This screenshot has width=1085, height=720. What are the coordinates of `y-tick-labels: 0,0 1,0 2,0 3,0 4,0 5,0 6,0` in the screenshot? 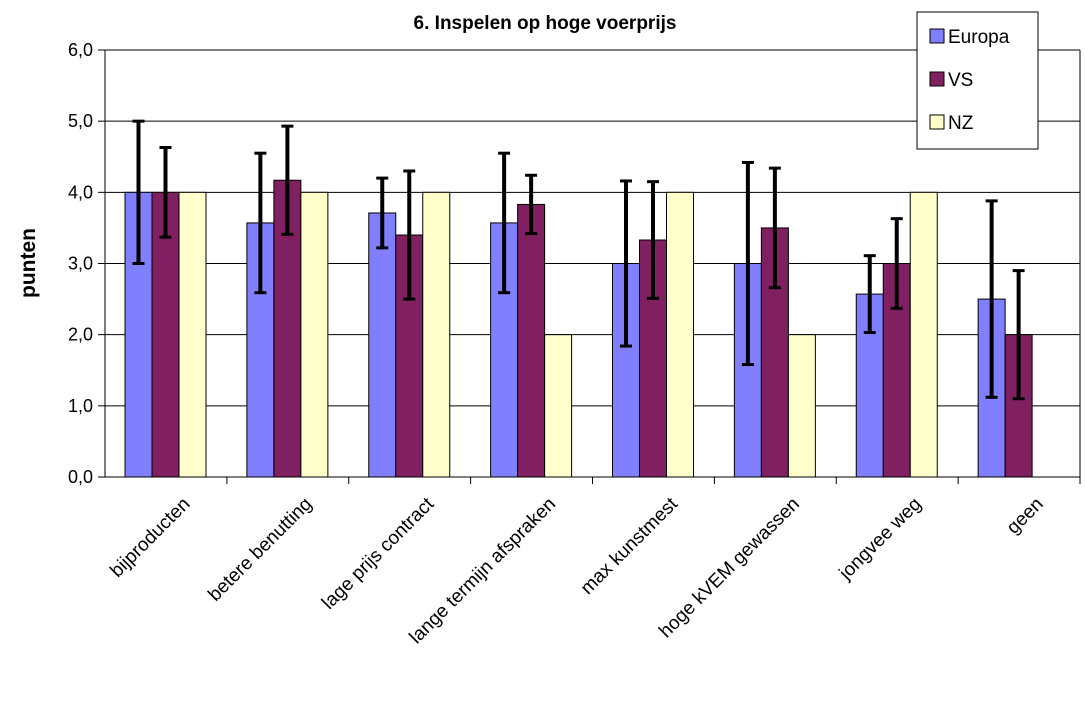 It's located at (80, 263).